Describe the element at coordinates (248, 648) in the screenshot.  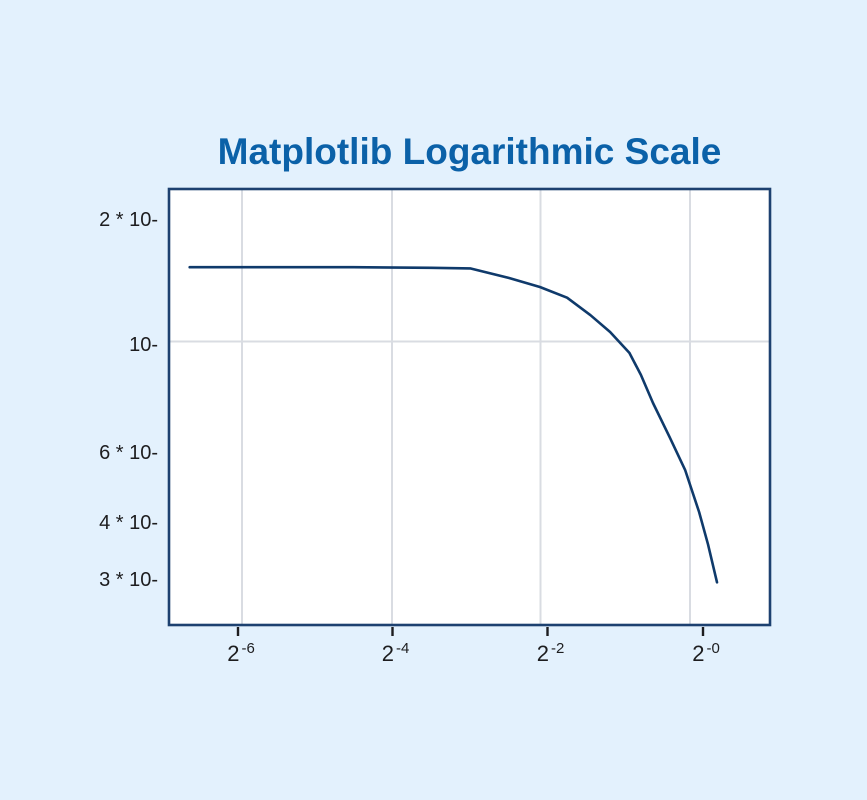
I see `x-tick-exponent: -6` at that location.